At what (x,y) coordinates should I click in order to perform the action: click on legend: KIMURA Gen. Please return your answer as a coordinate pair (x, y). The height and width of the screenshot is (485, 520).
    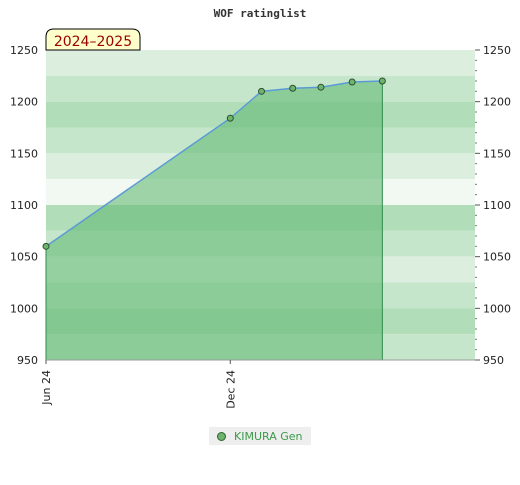
    Looking at the image, I should click on (260, 436).